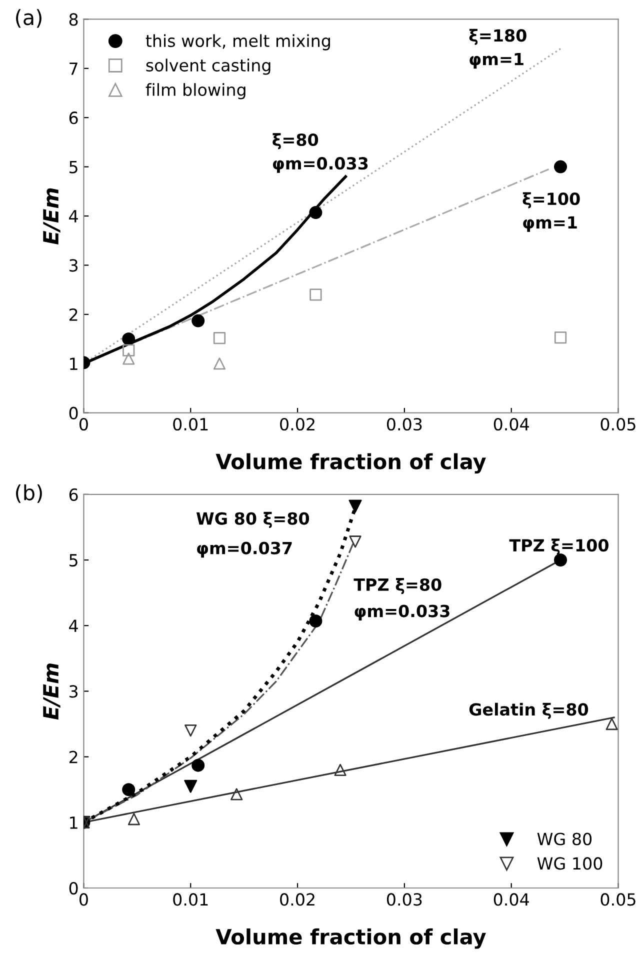 This screenshot has width=644, height=960. Describe the element at coordinates (528, 710) in the screenshot. I see `annotation: Gelatin ξ=80` at that location.